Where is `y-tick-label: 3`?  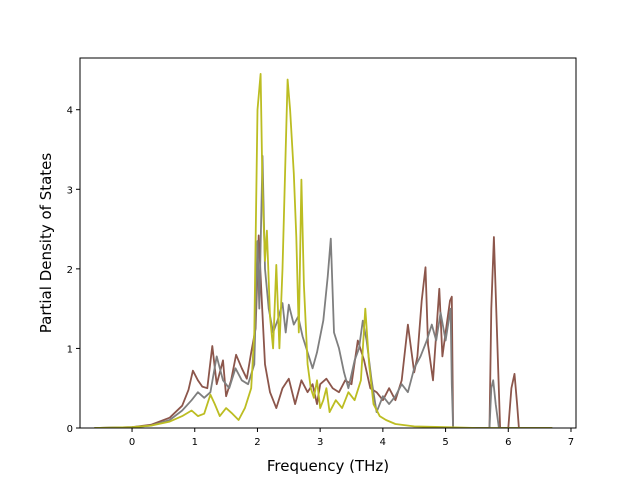 y-tick-label: 3 is located at coordinates (70, 190).